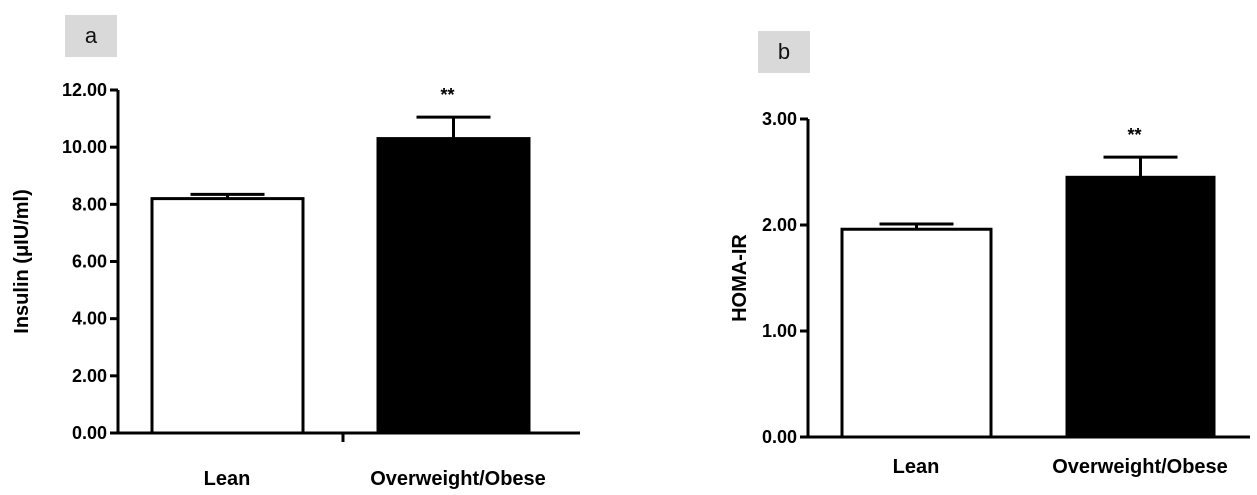 Image resolution: width=1257 pixels, height=495 pixels. Describe the element at coordinates (91, 36) in the screenshot. I see `panel-a-label: a` at that location.